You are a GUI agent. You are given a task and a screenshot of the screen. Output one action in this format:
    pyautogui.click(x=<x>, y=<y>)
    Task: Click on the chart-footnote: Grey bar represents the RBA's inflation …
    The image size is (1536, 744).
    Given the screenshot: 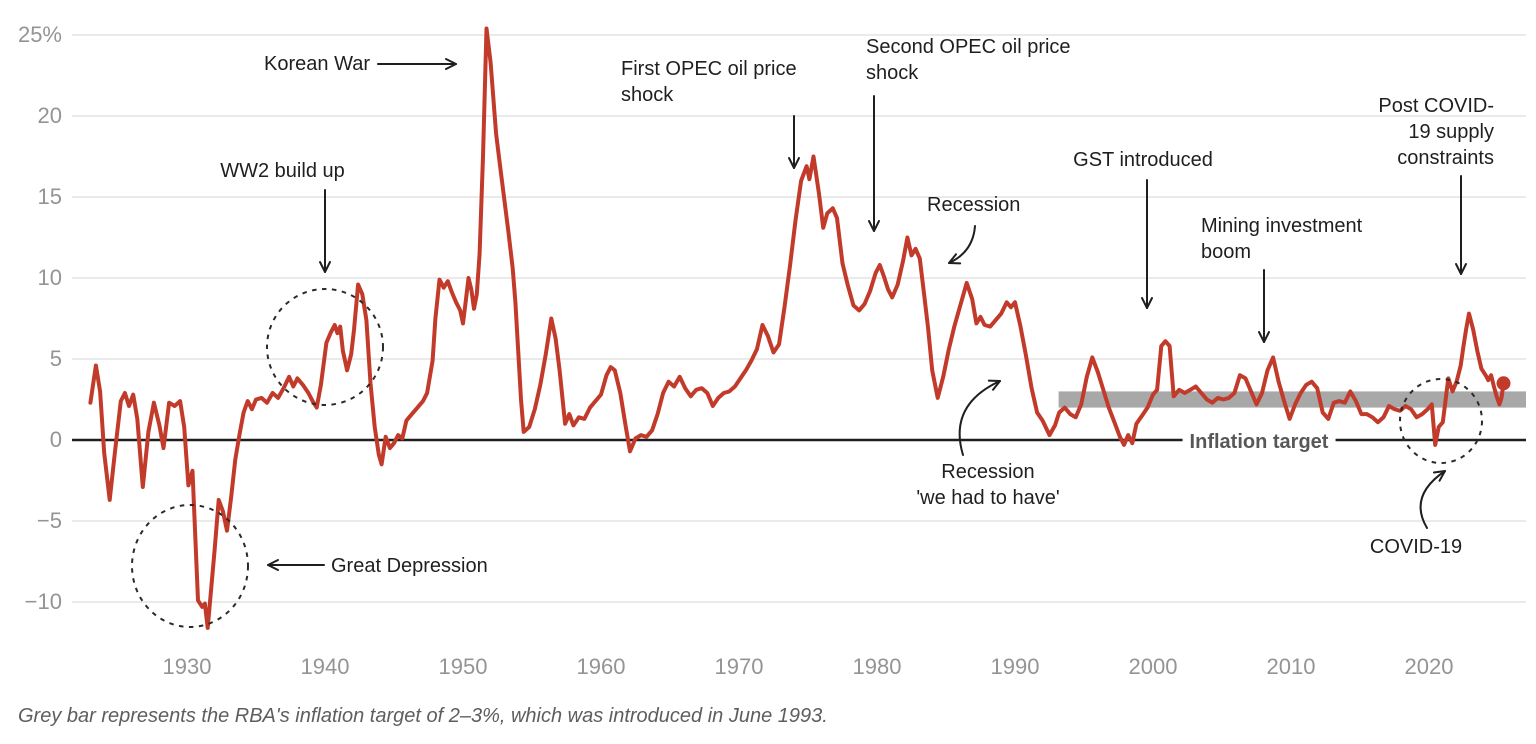 What is the action you would take?
    pyautogui.click(x=423, y=716)
    